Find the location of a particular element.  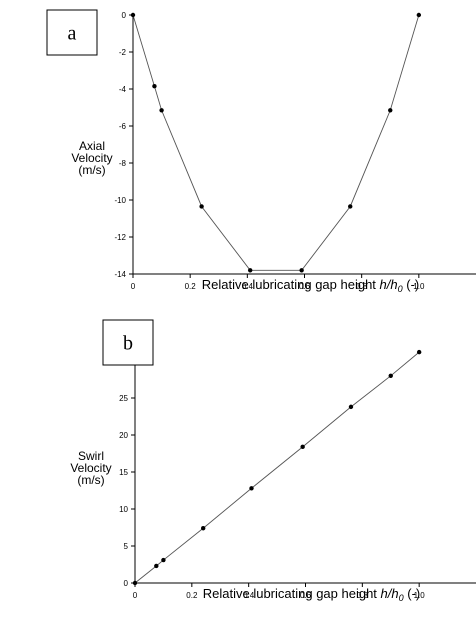

y-tick-label: 20 is located at coordinates (123, 435).